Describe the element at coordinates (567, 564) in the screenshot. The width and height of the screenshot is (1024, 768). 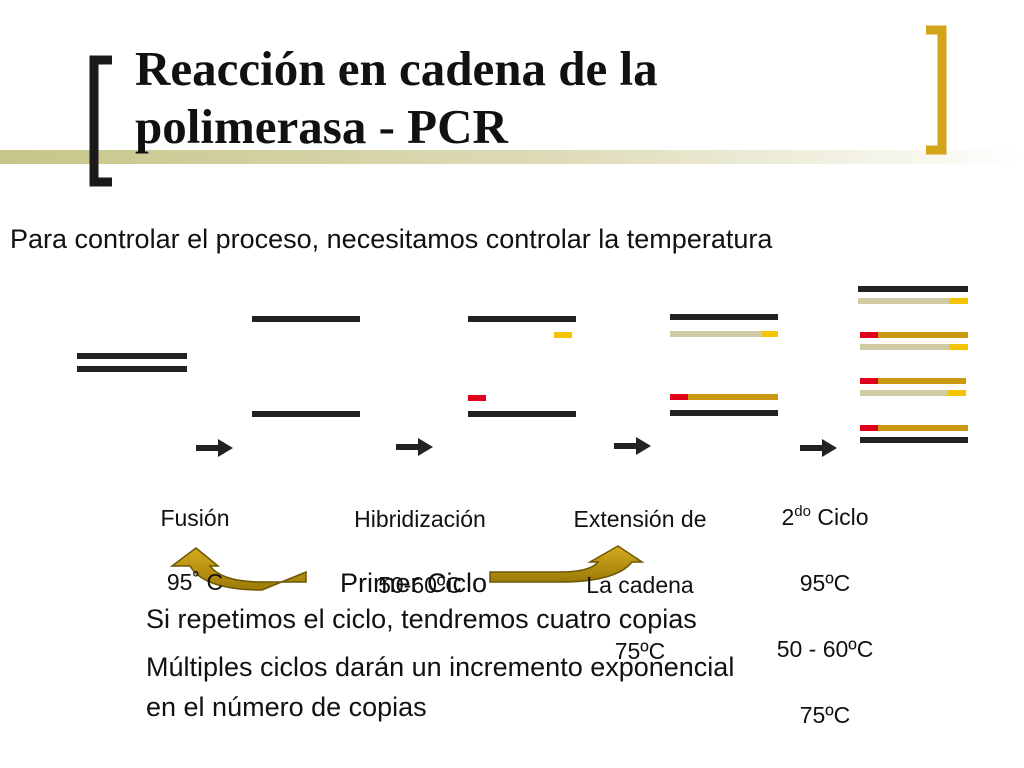
I see `cycle-arrow-right` at that location.